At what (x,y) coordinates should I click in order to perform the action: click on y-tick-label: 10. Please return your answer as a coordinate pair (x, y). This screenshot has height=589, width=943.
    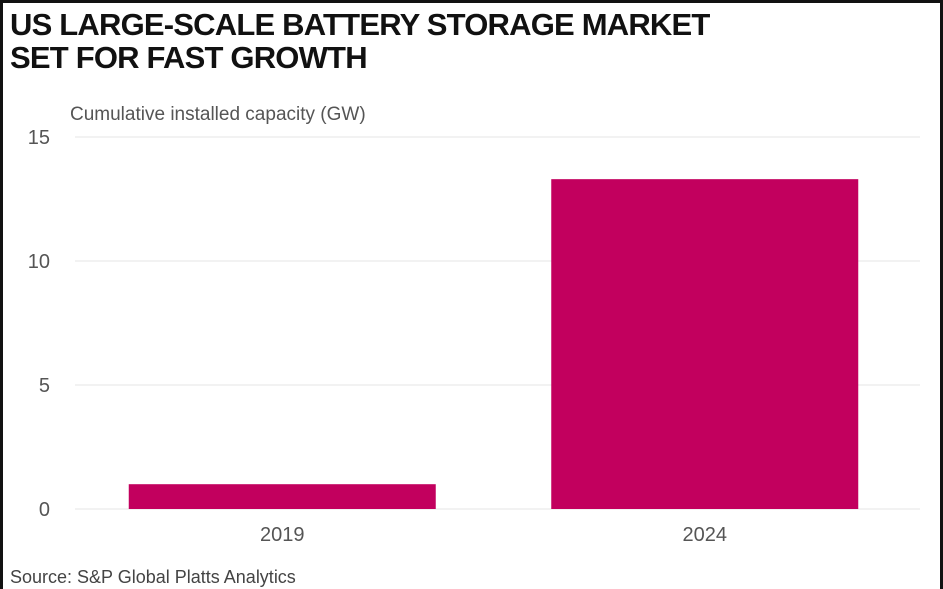
    Looking at the image, I should click on (39, 262).